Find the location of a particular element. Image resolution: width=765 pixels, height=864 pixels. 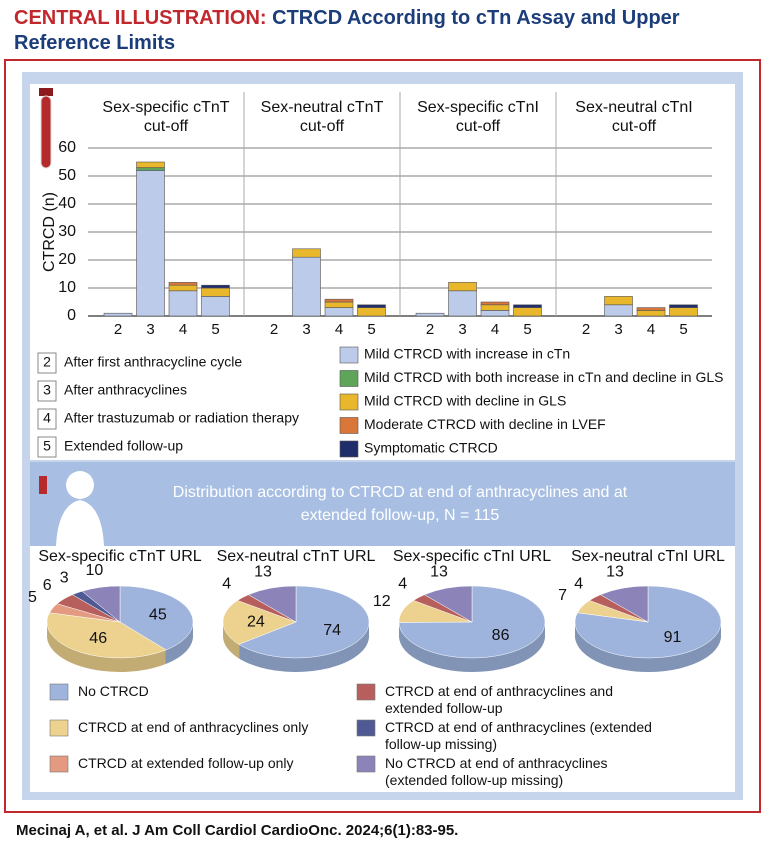

legend-label: No CTRCD is located at coordinates (113, 691).